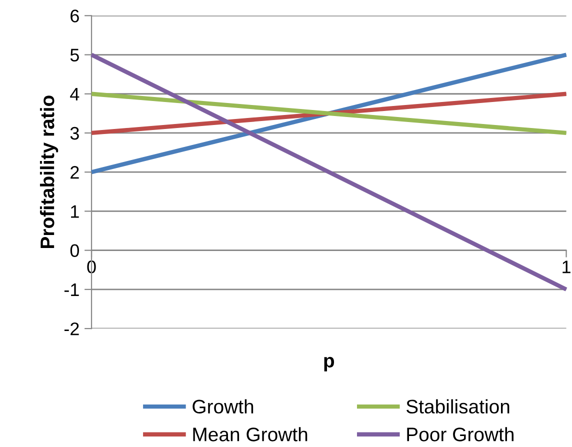 This screenshot has height=447, width=572. I want to click on legend-label: Mean Growth, so click(250, 434).